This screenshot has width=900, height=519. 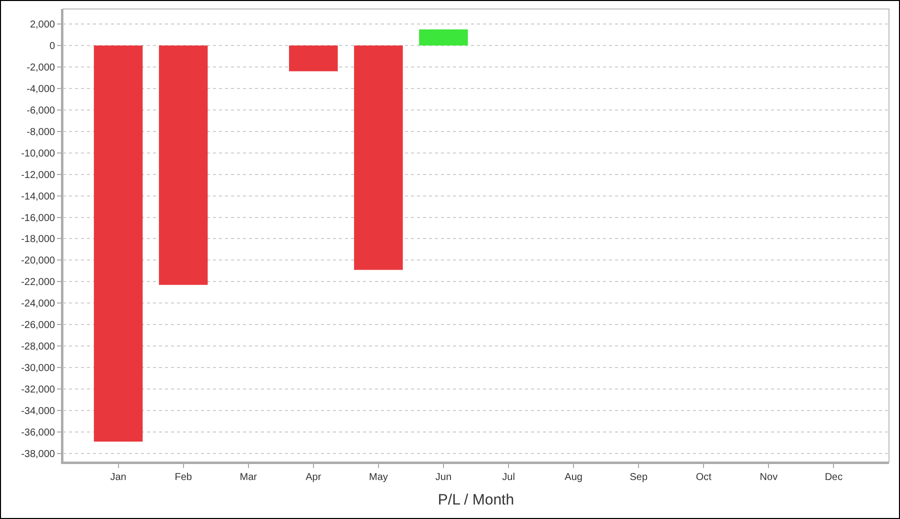 I want to click on y-tick-label: 0, so click(x=52, y=46).